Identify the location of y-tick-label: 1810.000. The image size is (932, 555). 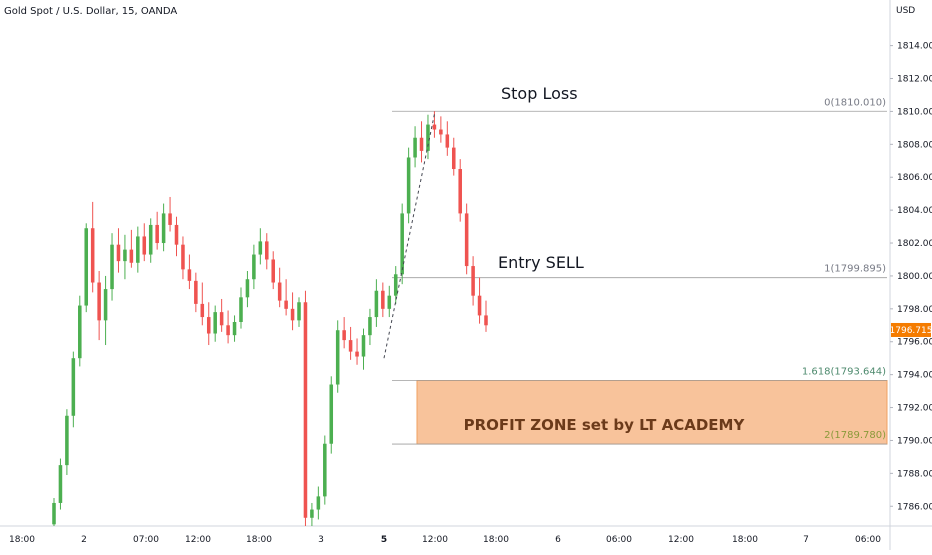
(914, 112).